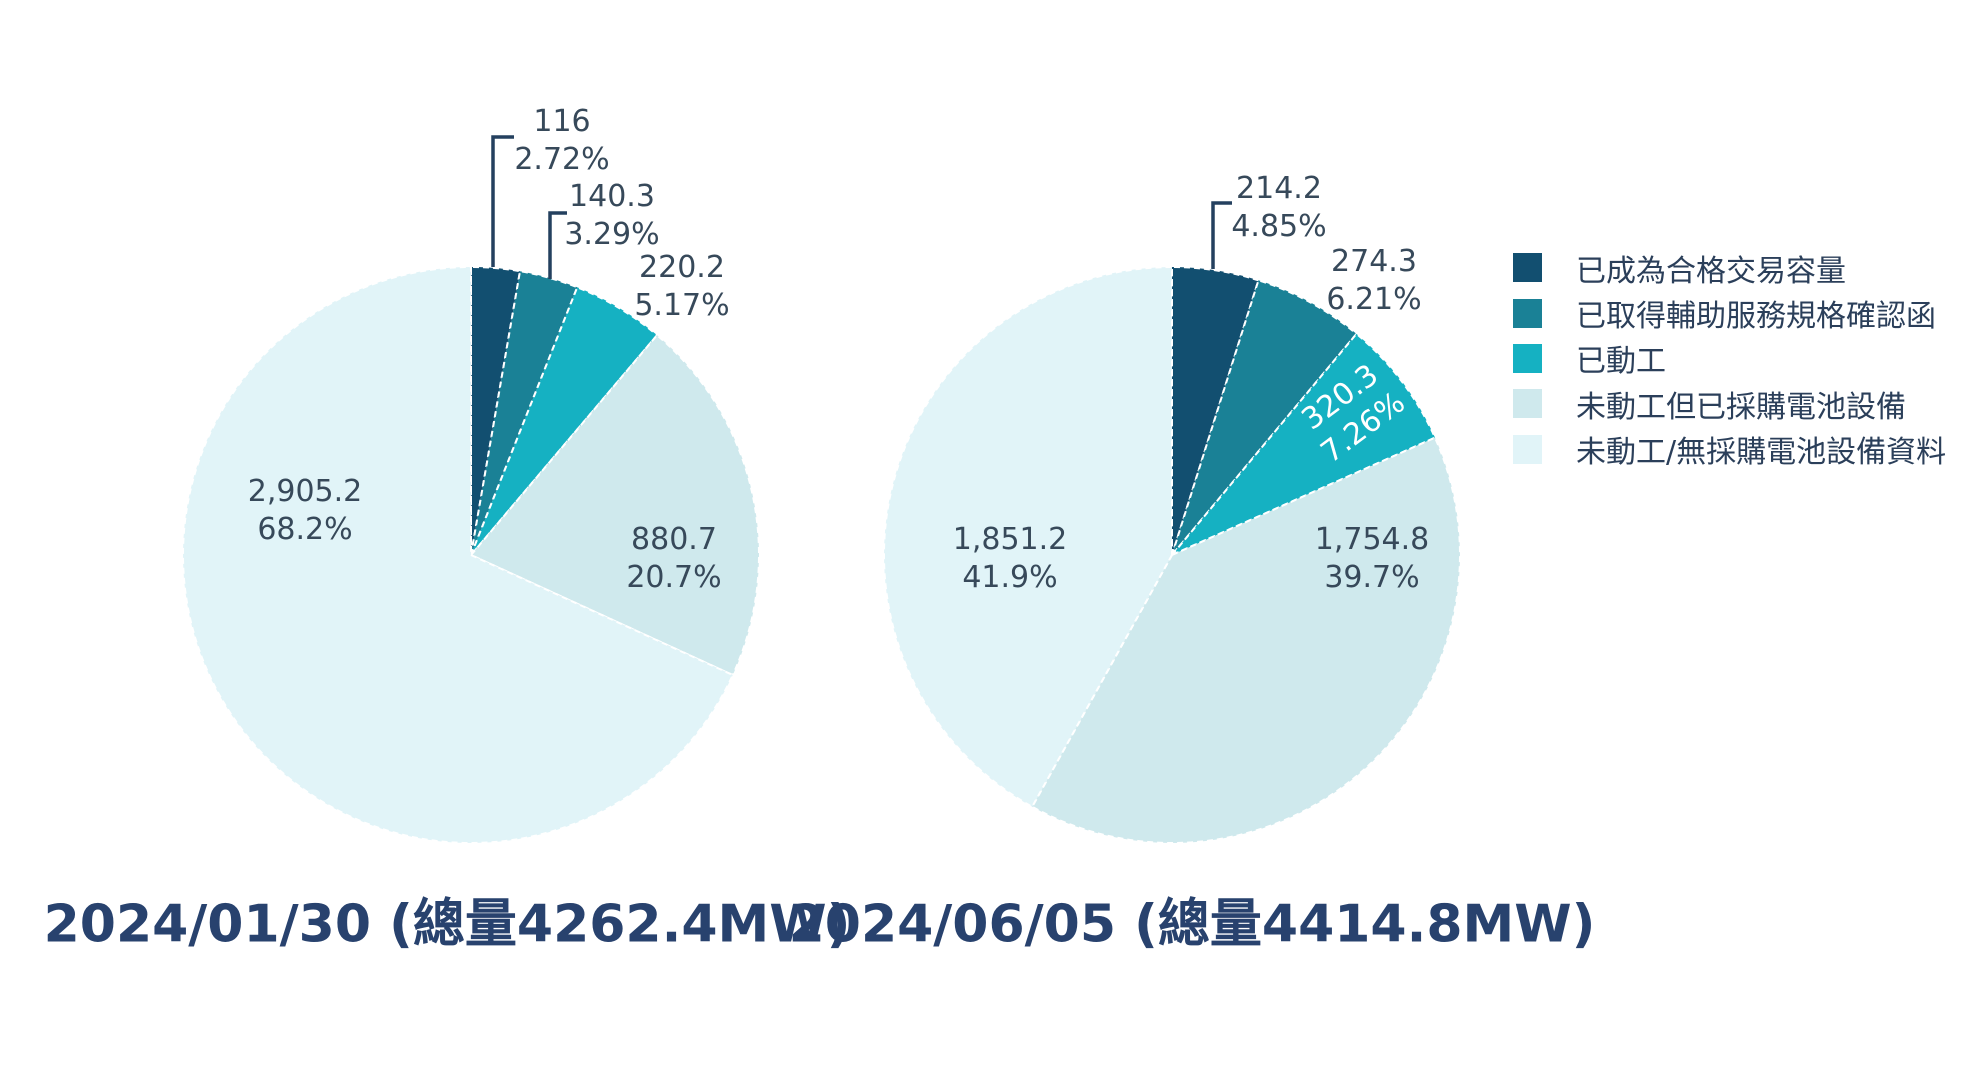 Image resolution: width=1976 pixels, height=1072 pixels. I want to click on pie2-label-qualified-pct: 4.85%, so click(1279, 226).